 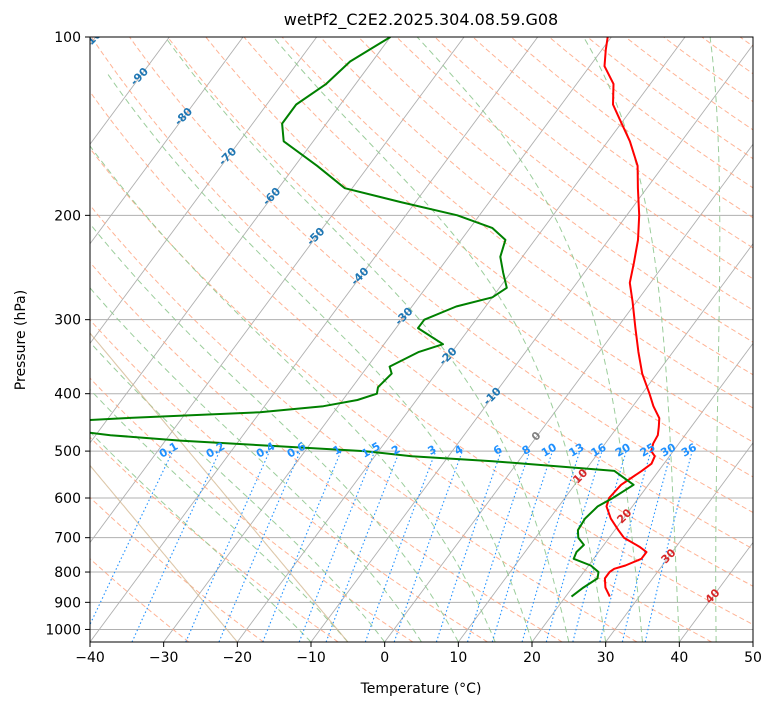 What do you see at coordinates (753, 658) in the screenshot?
I see `x-tick-label: 50` at bounding box center [753, 658].